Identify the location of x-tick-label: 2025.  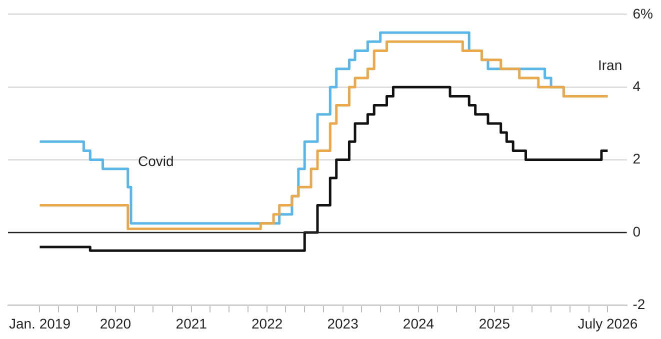
(494, 323).